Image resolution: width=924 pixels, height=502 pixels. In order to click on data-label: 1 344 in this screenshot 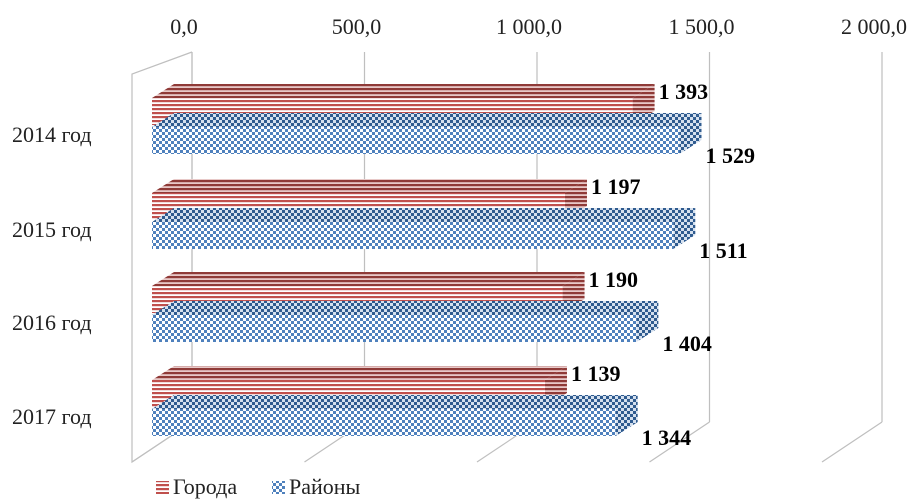, I will do `click(667, 437)`.